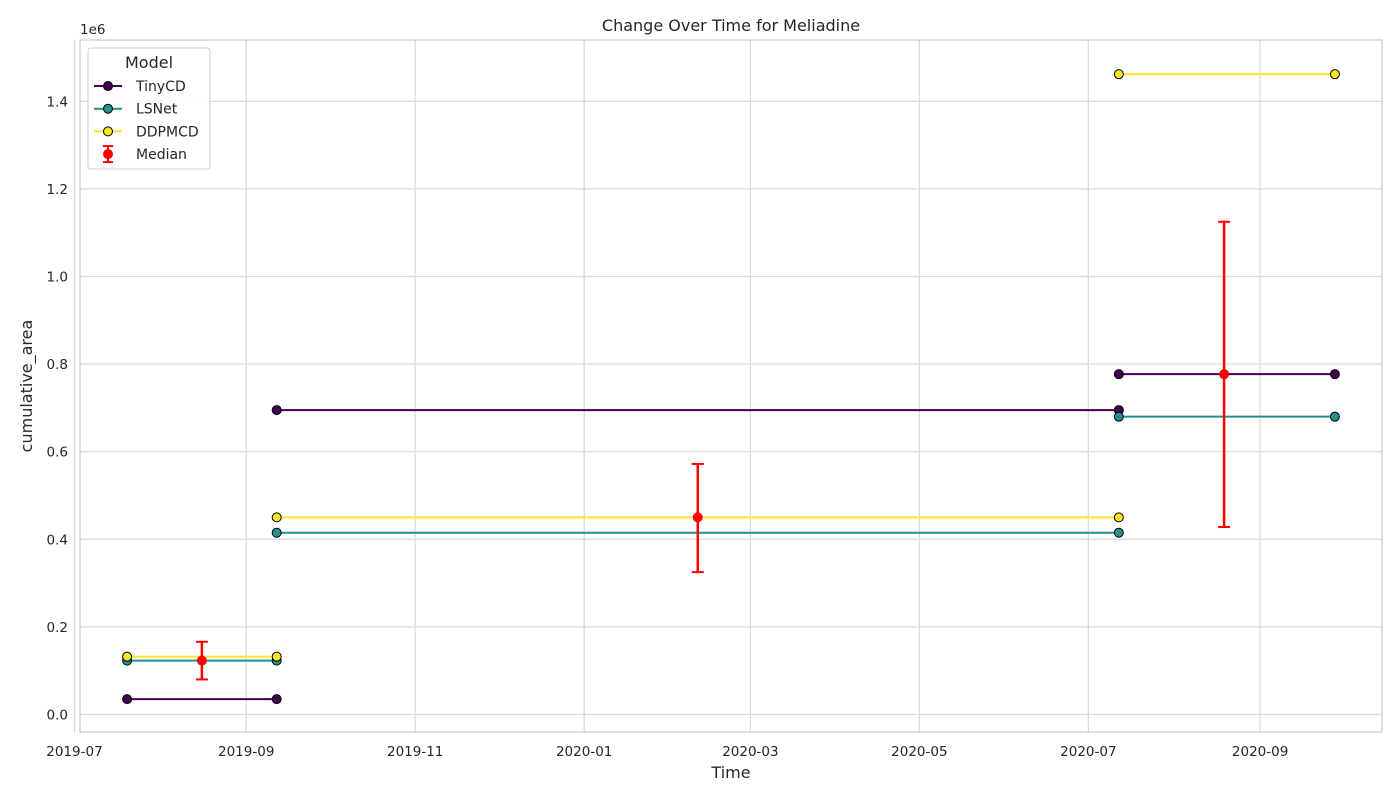 The height and width of the screenshot is (800, 1400). I want to click on chart-title: Change Over Time for Meliadine, so click(731, 25).